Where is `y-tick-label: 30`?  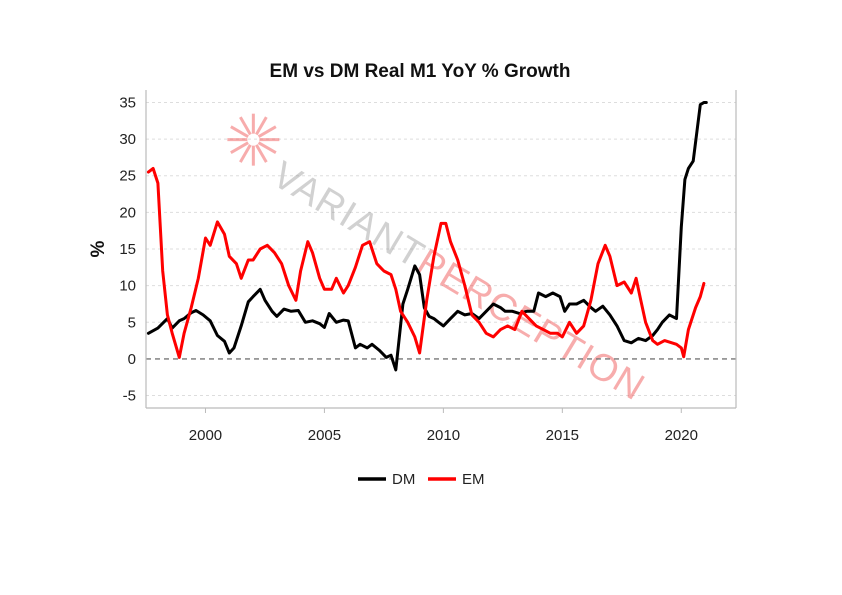 y-tick-label: 30 is located at coordinates (127, 139).